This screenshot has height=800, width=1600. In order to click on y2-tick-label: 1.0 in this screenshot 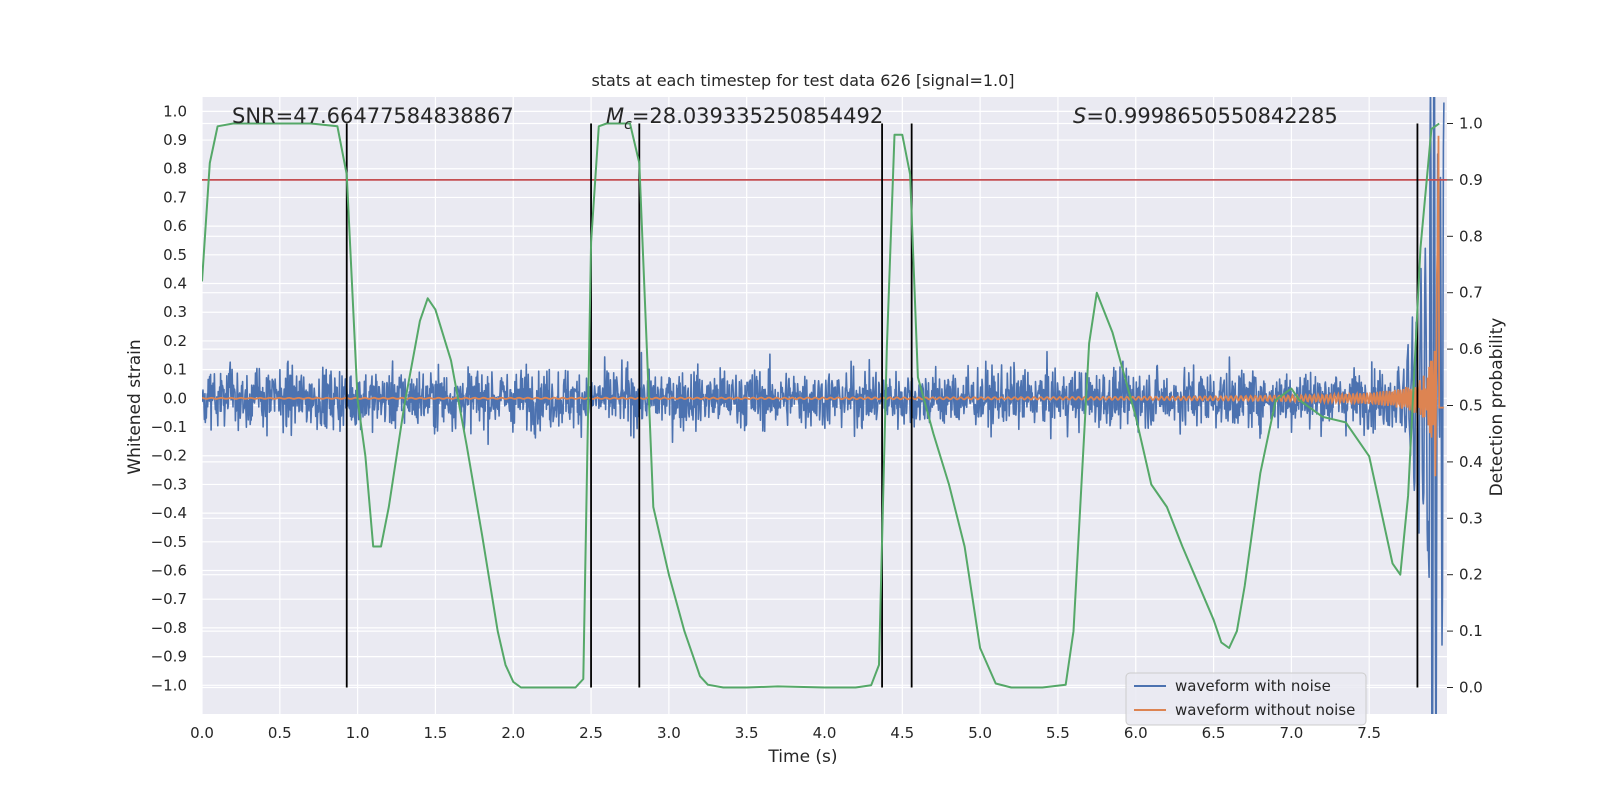, I will do `click(1471, 124)`.